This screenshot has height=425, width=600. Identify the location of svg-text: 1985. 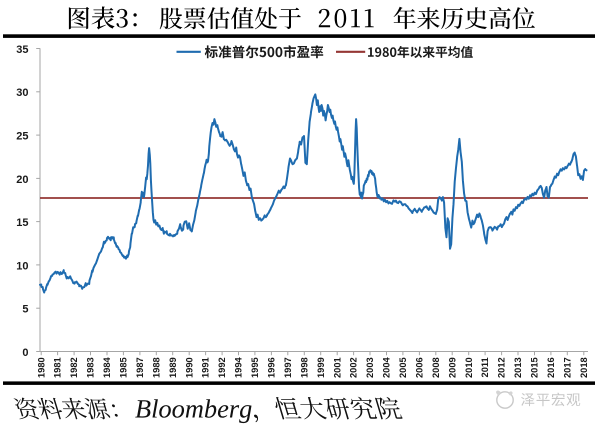
(124, 367).